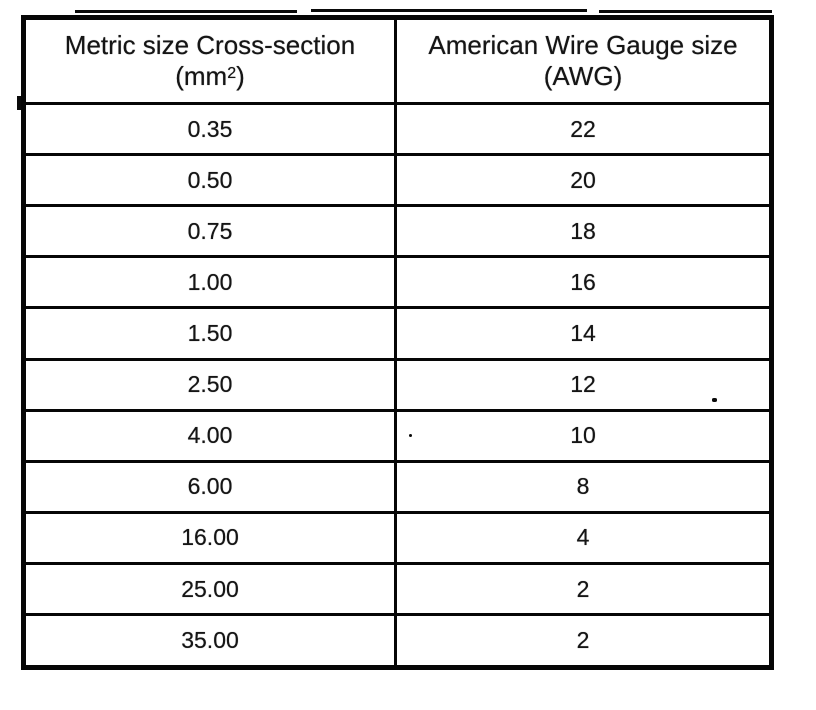 This screenshot has height=710, width=816. I want to click on metric-size-cell: 4.00, so click(209, 435).